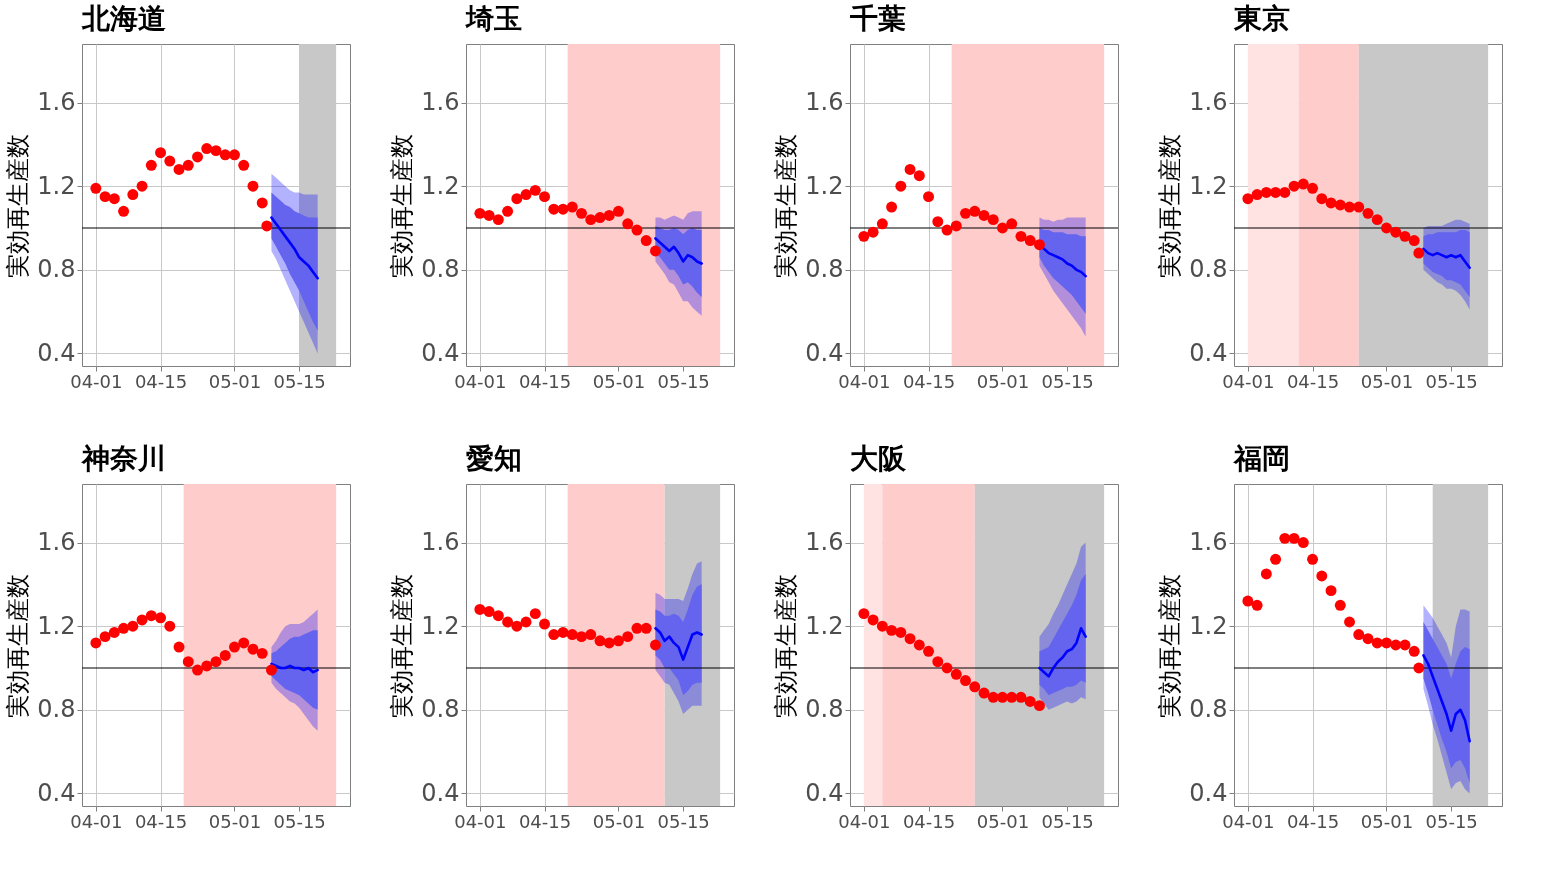 The width and height of the screenshot is (1550, 890). What do you see at coordinates (123, 18) in the screenshot?
I see `chart-title: 北海道` at bounding box center [123, 18].